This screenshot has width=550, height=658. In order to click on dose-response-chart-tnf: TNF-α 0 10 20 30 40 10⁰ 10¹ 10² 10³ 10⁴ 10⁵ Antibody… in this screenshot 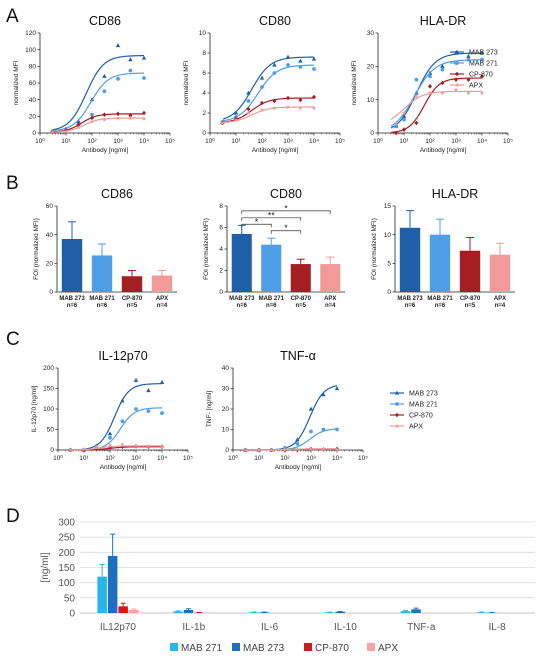, I will do `click(287, 410)`.